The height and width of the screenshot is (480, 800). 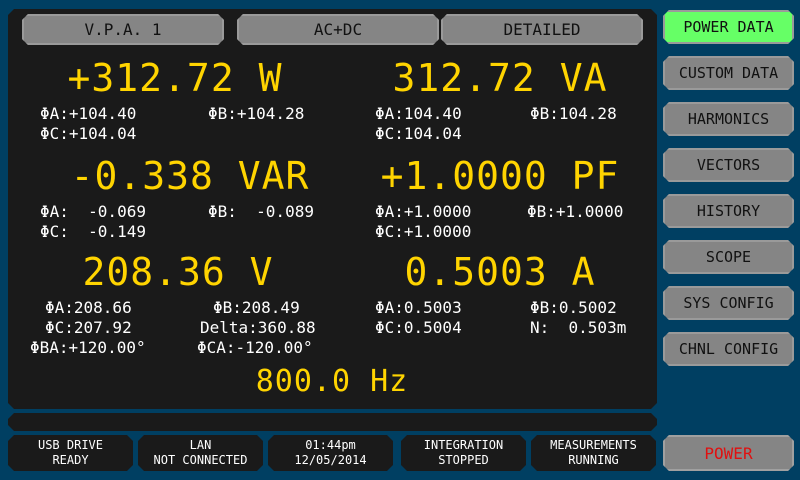 I want to click on watts-phase-a: ΦA:+104.40, so click(x=88, y=113).